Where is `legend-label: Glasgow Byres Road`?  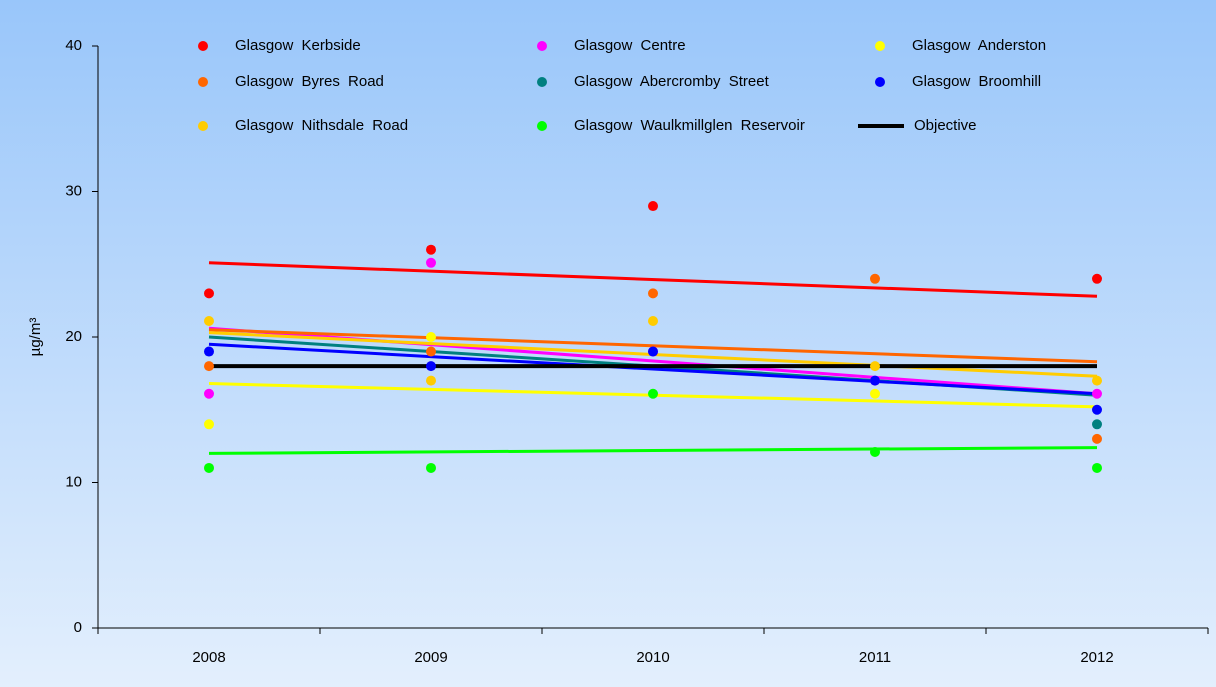 legend-label: Glasgow Byres Road is located at coordinates (309, 81).